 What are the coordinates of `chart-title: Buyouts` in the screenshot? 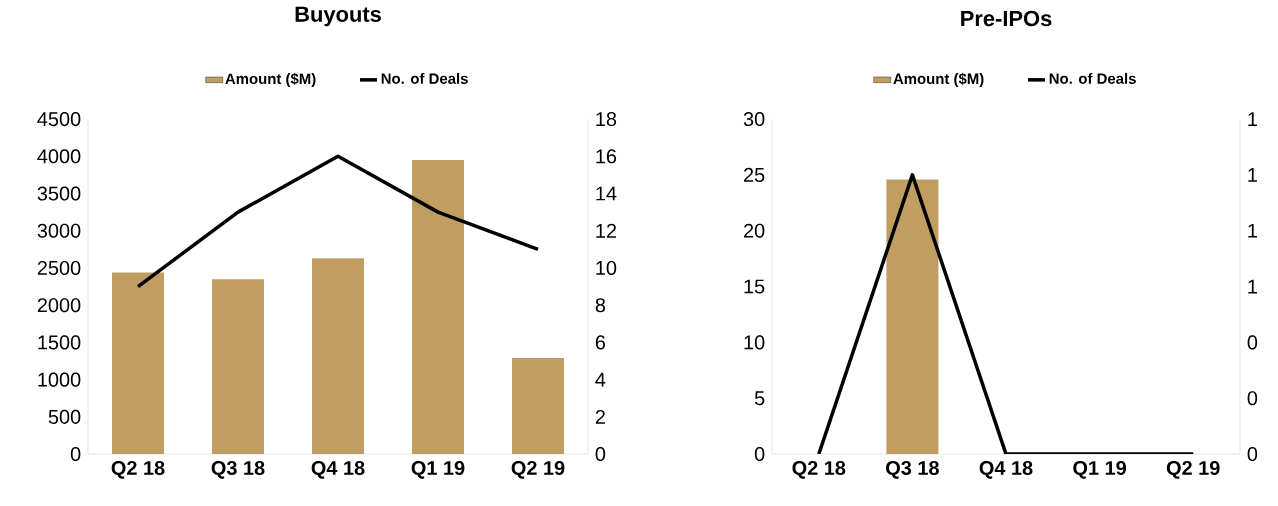 It's located at (338, 16).